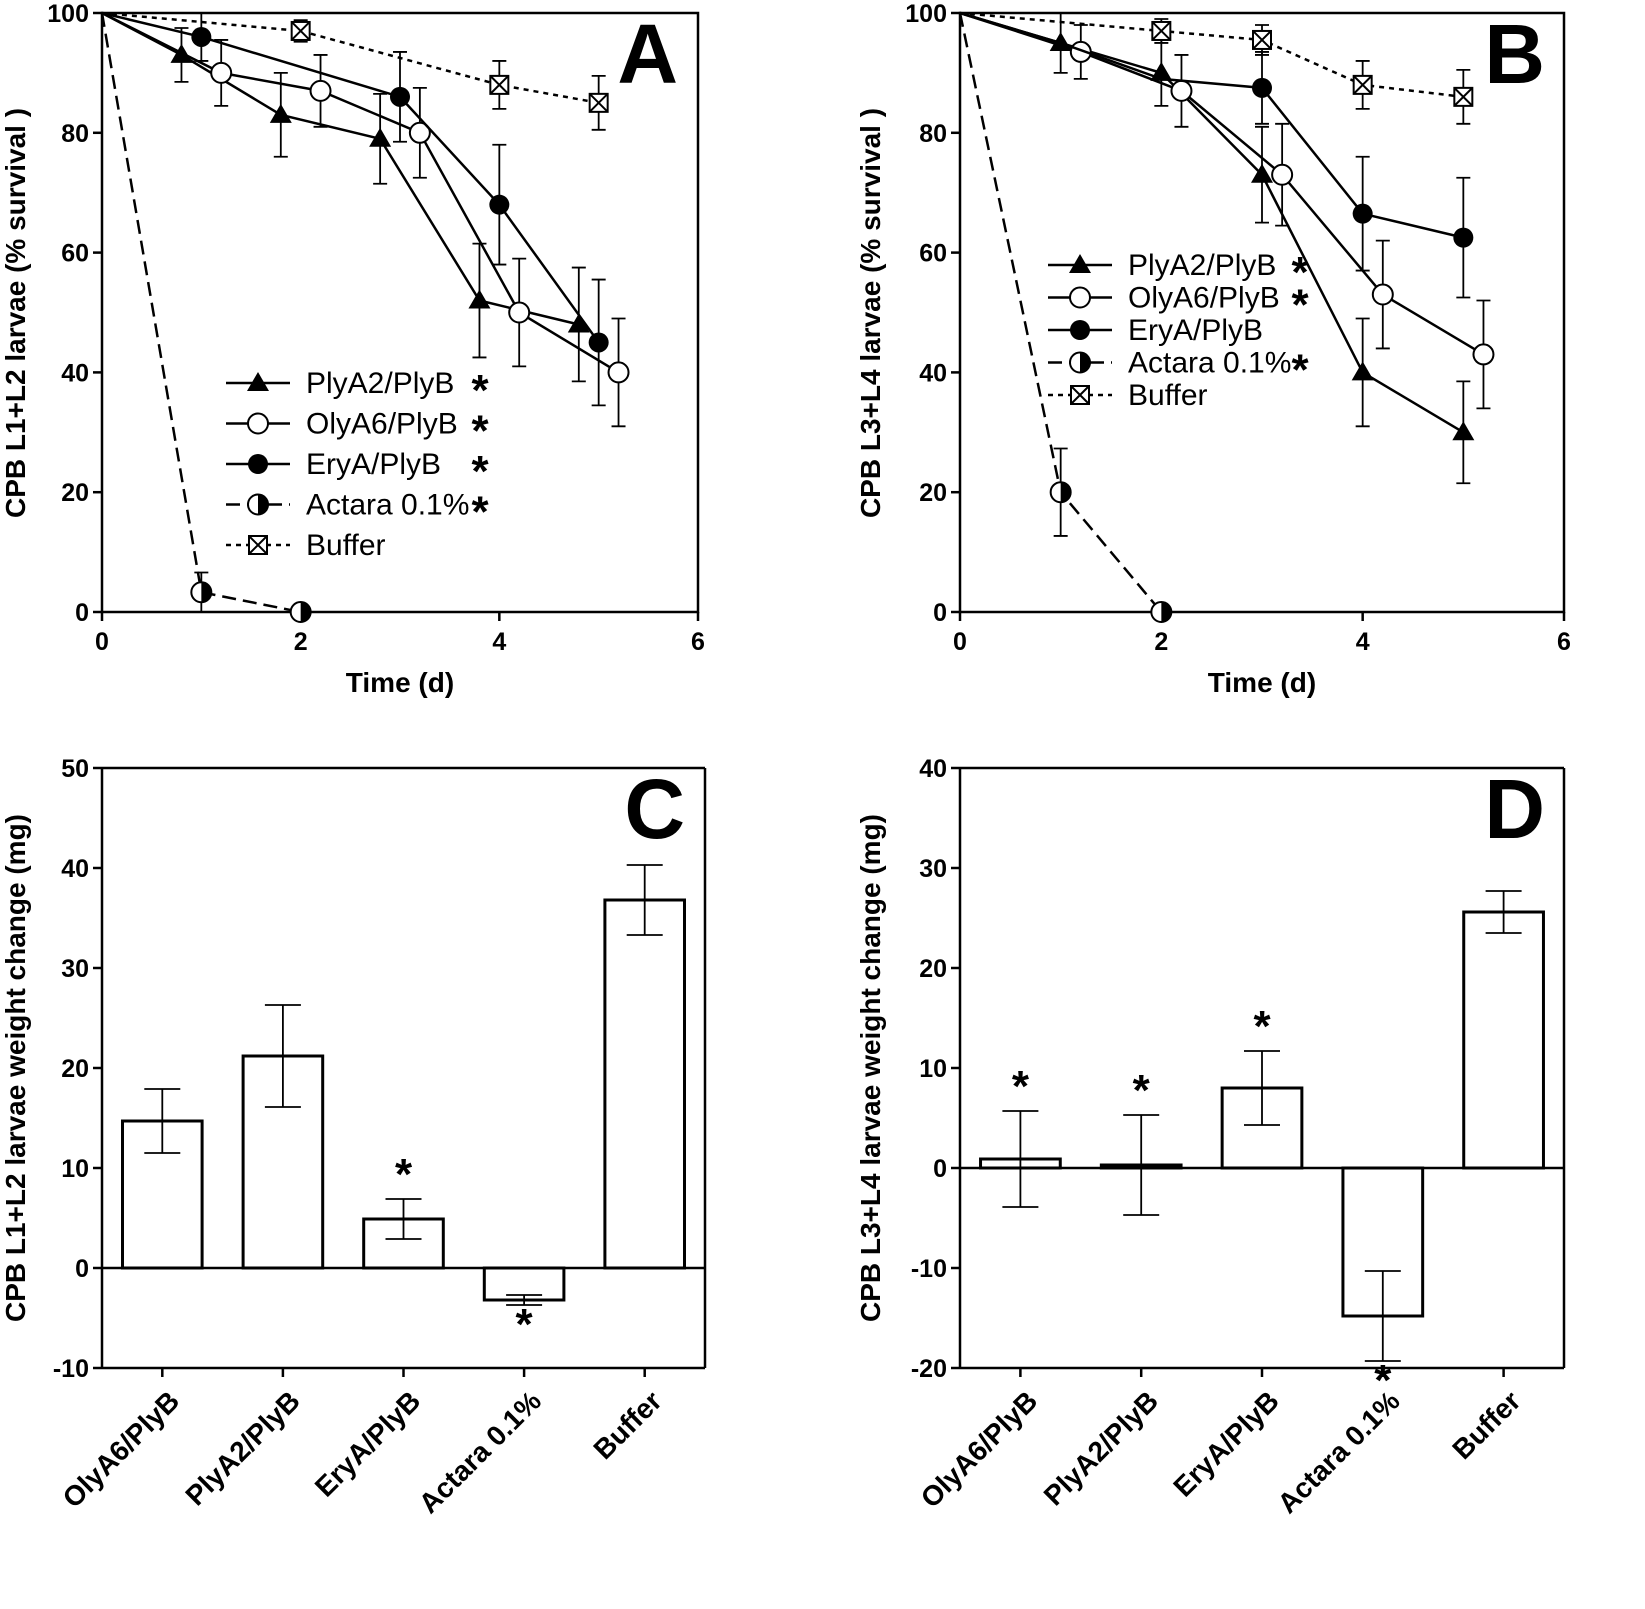 Image resolution: width=1645 pixels, height=1609 pixels. I want to click on y-tick-label: 50, so click(75, 769).